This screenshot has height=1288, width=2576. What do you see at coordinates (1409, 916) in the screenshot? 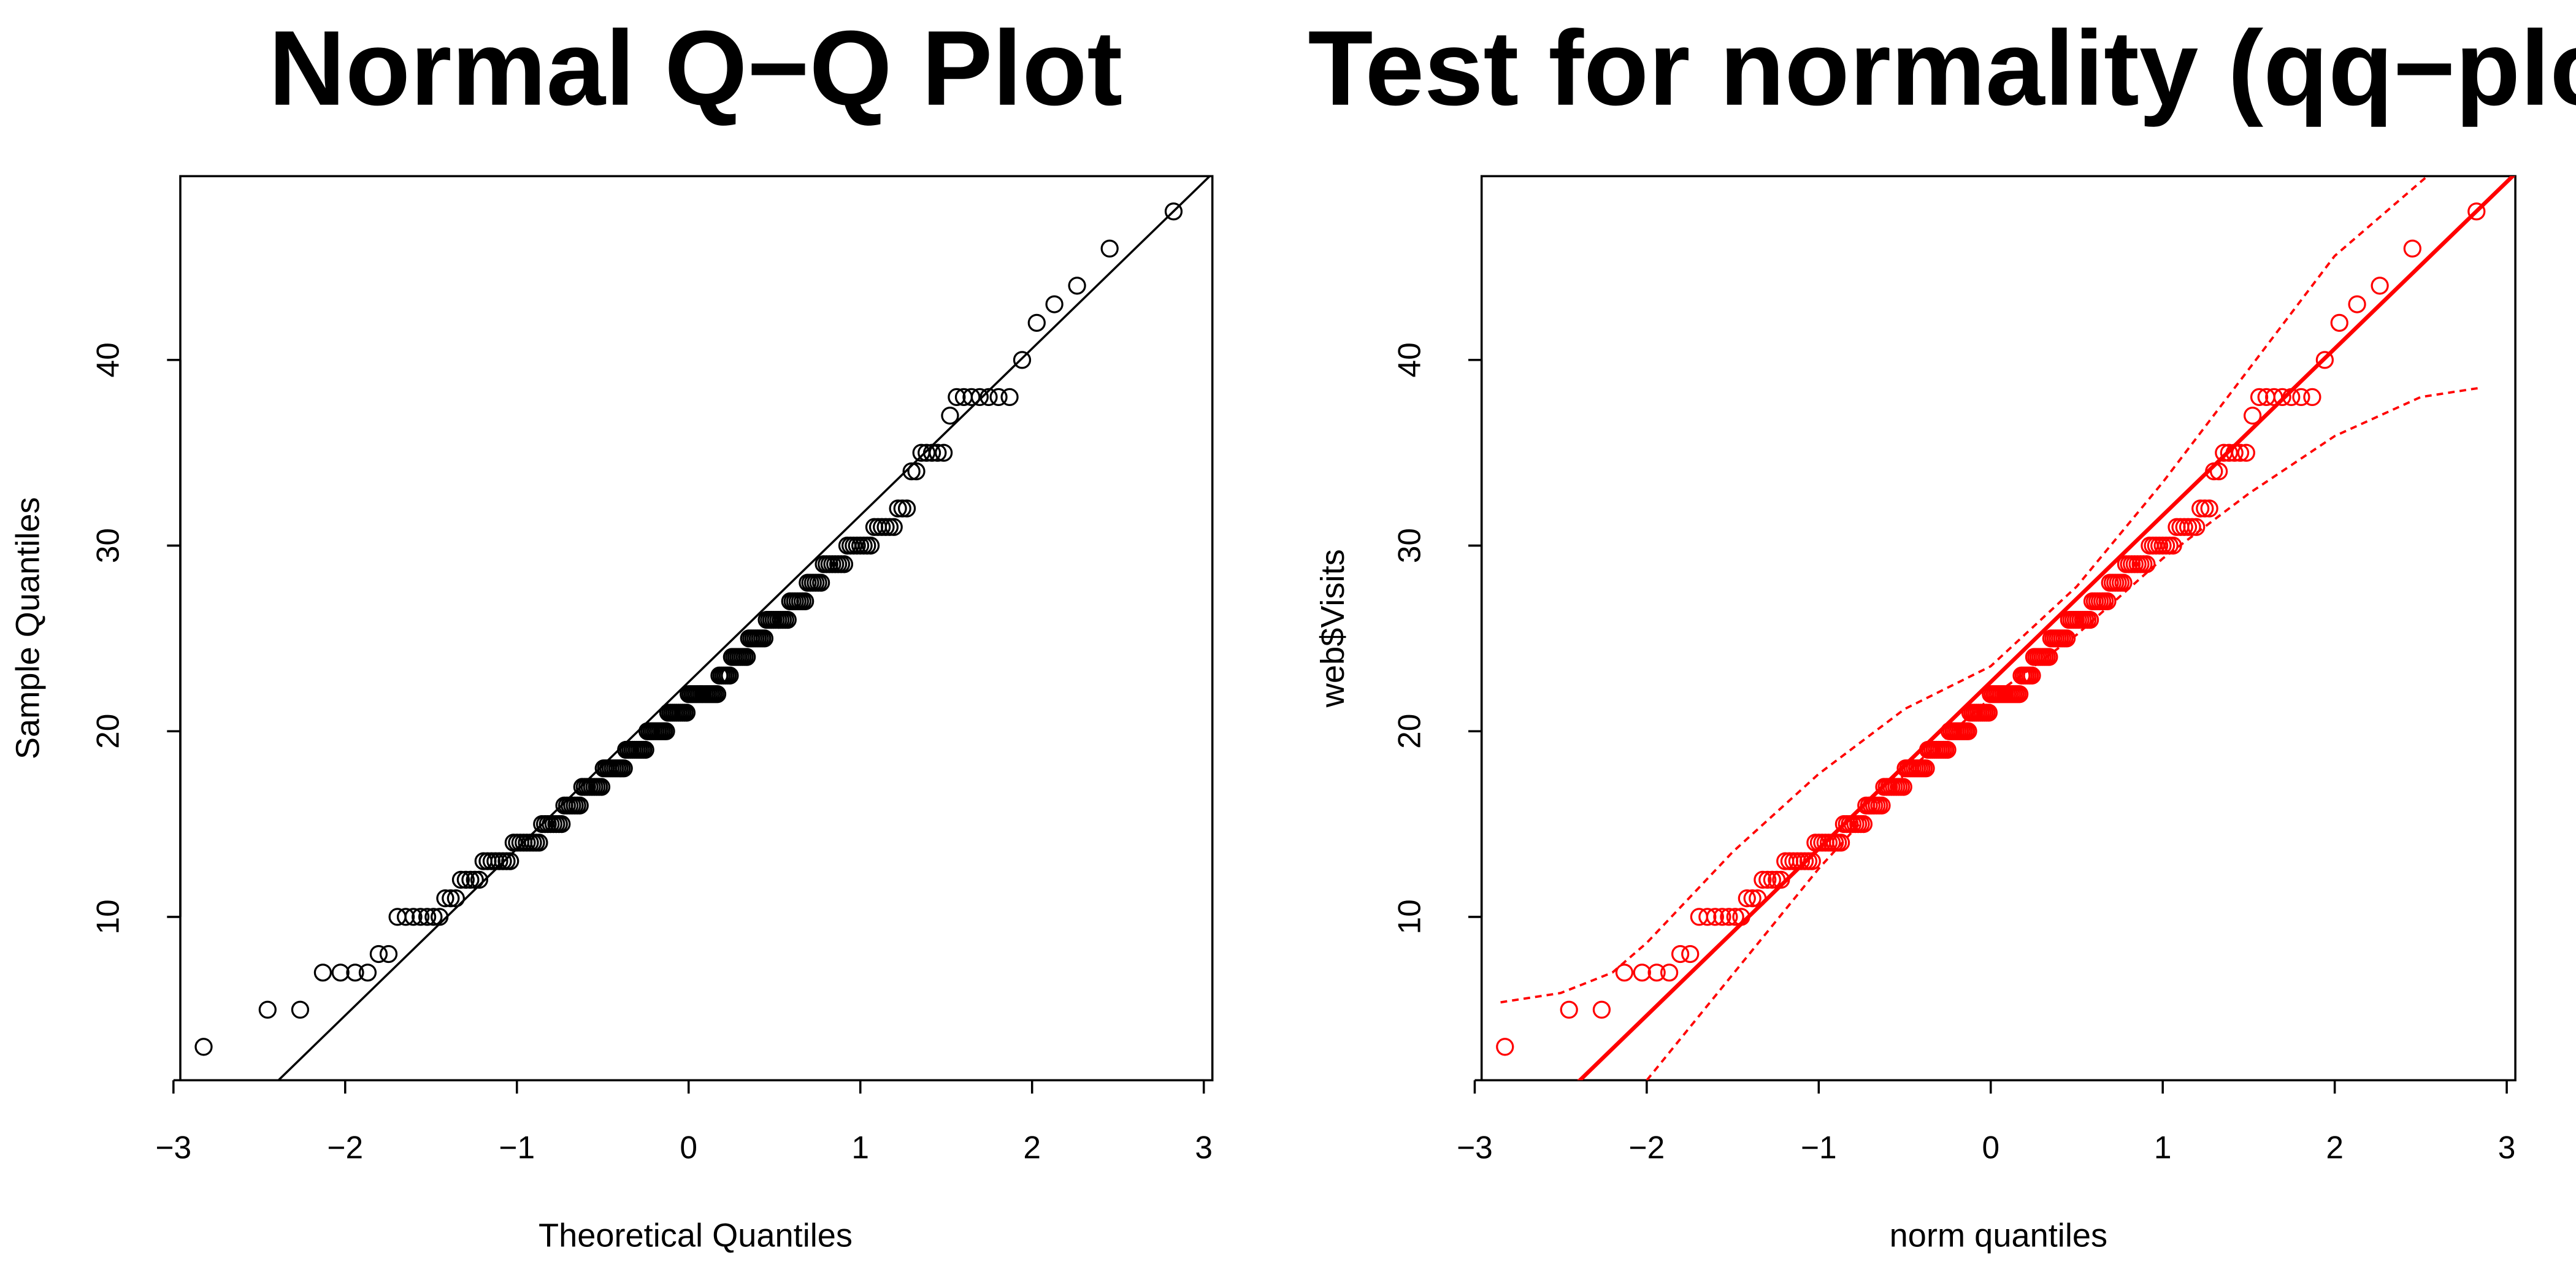
I see `y-tick-label: 10` at bounding box center [1409, 916].